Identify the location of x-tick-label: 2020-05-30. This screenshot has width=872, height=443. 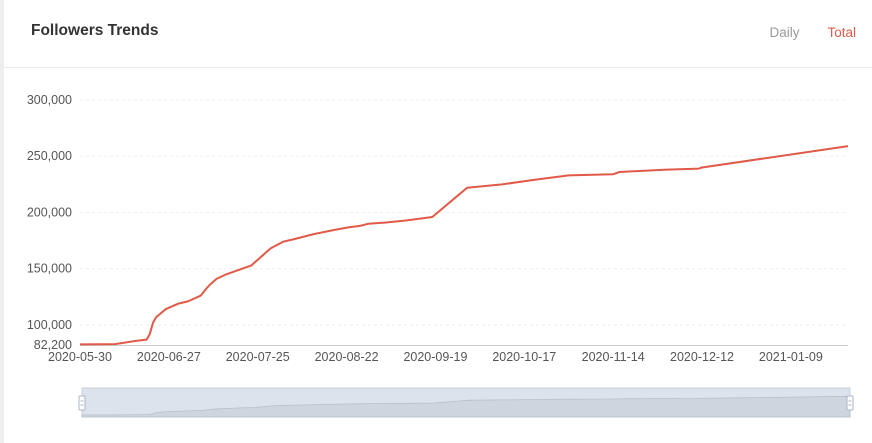
(80, 357).